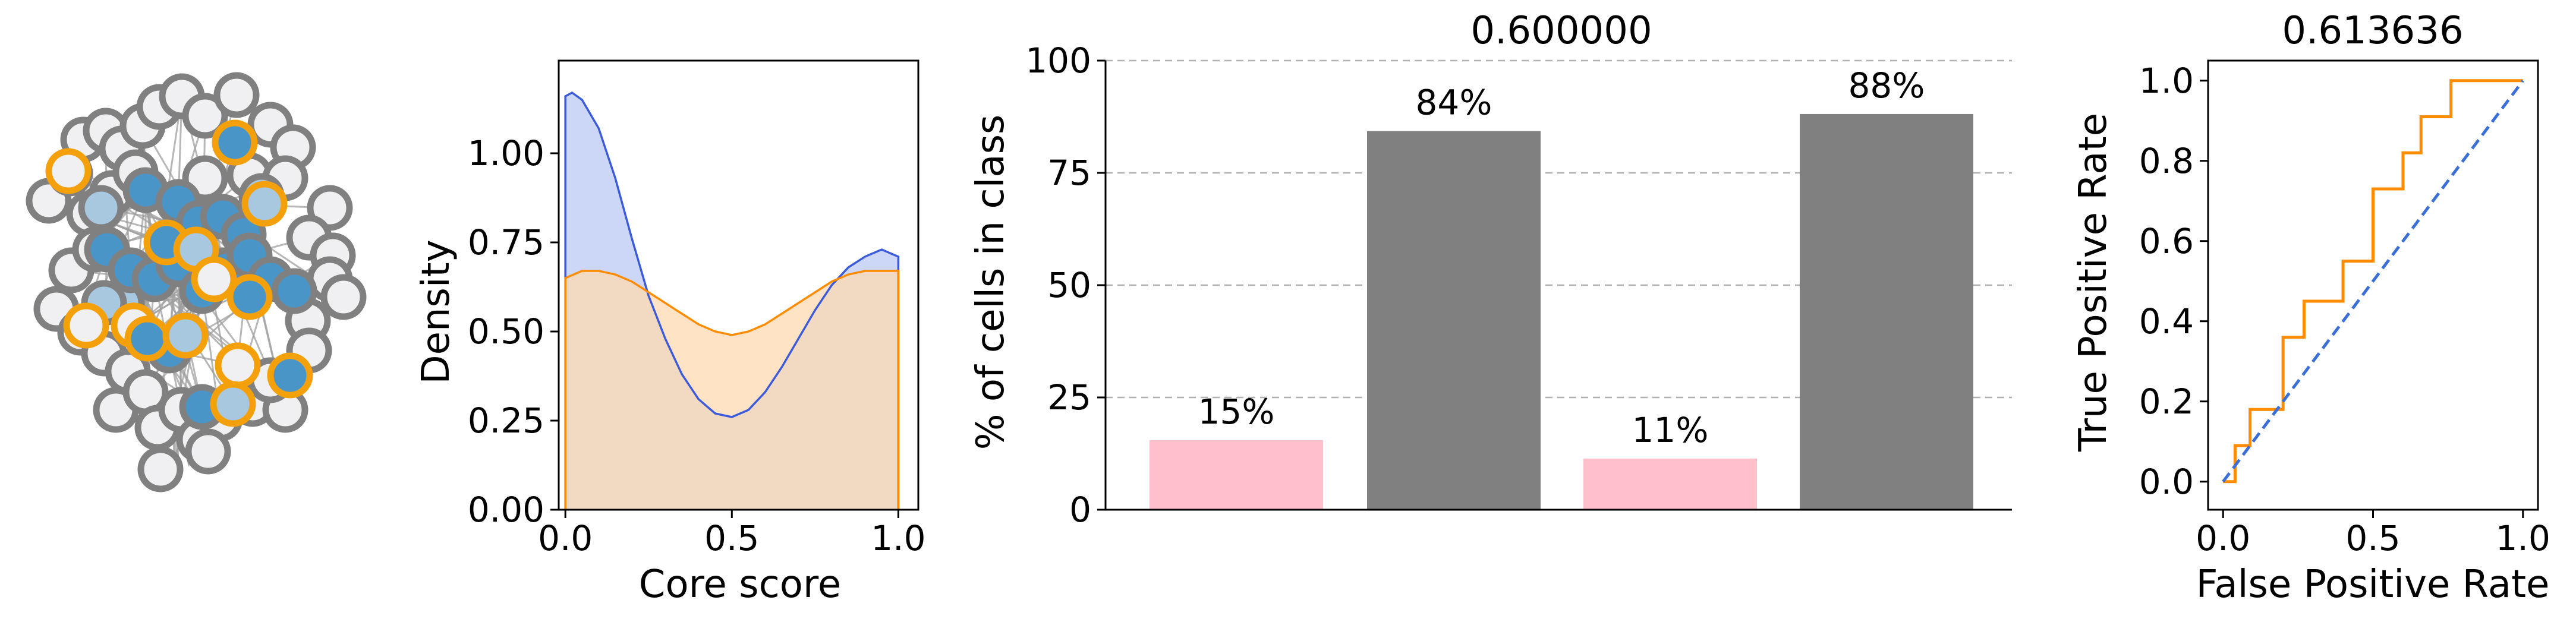  I want to click on density-xtick-label: 1.0, so click(898, 538).